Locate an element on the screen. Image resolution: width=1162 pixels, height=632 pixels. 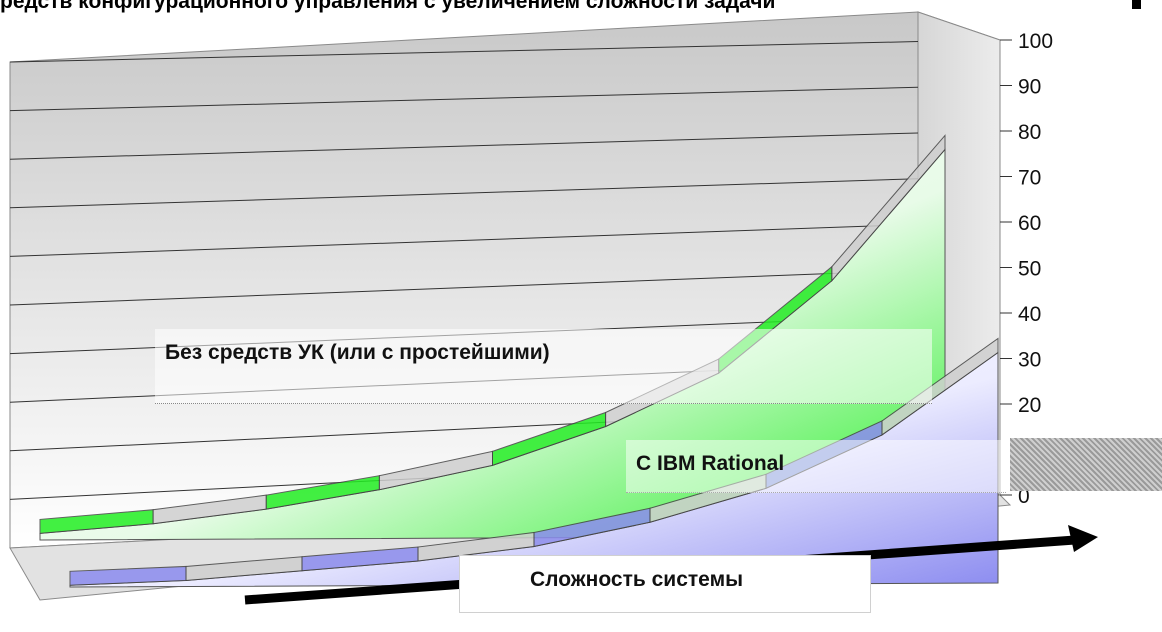
y-tick-label: 40 is located at coordinates (1029, 314).